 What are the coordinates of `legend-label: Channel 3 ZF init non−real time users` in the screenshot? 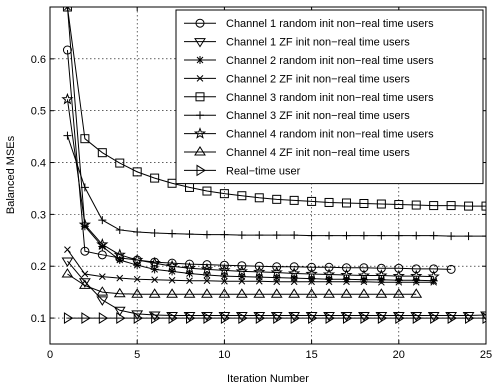 It's located at (318, 116).